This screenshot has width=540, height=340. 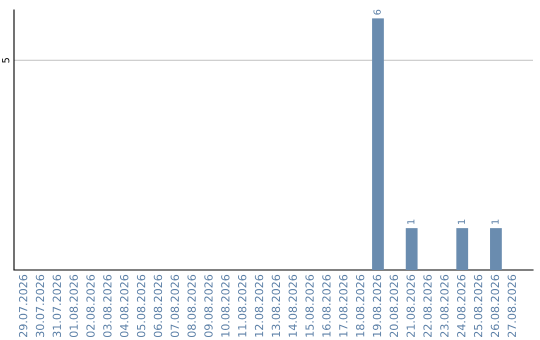 I want to click on x-tick-label: 26.08.2026, so click(x=495, y=305).